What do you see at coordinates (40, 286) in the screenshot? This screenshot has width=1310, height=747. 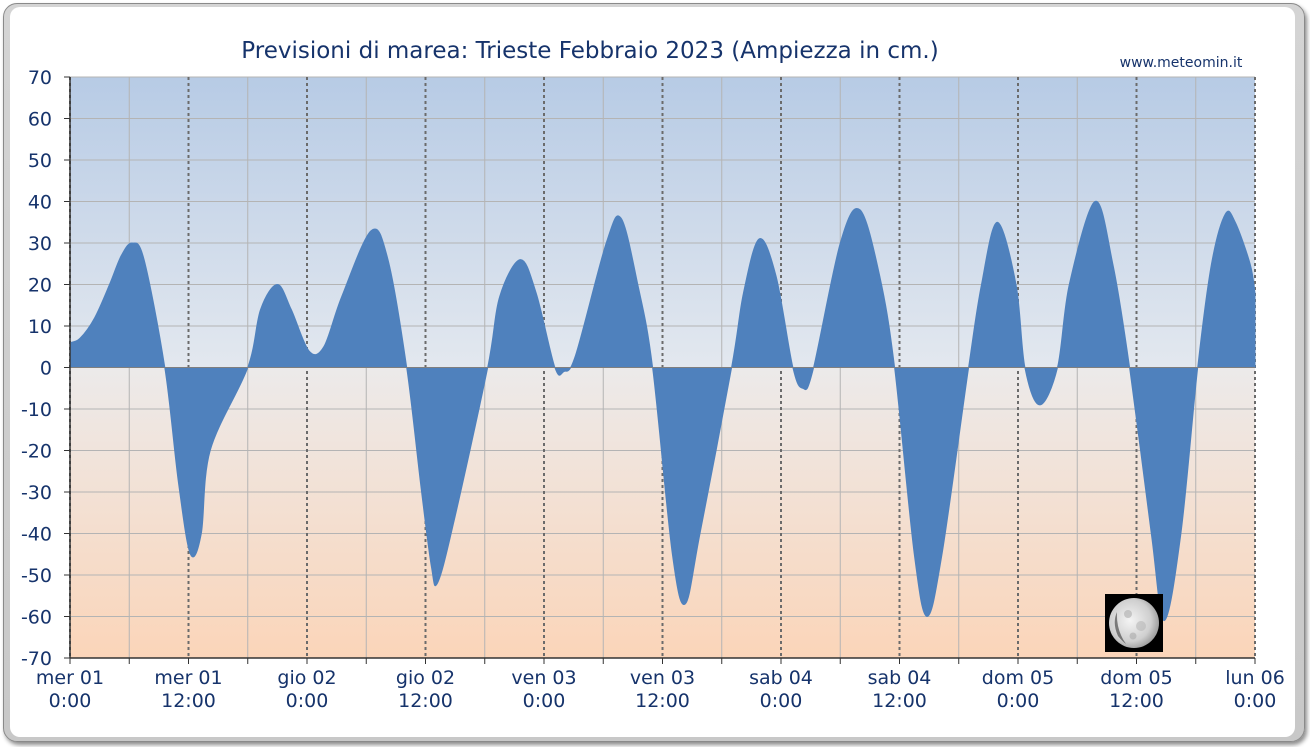 I see `y-tick-label: 20` at bounding box center [40, 286].